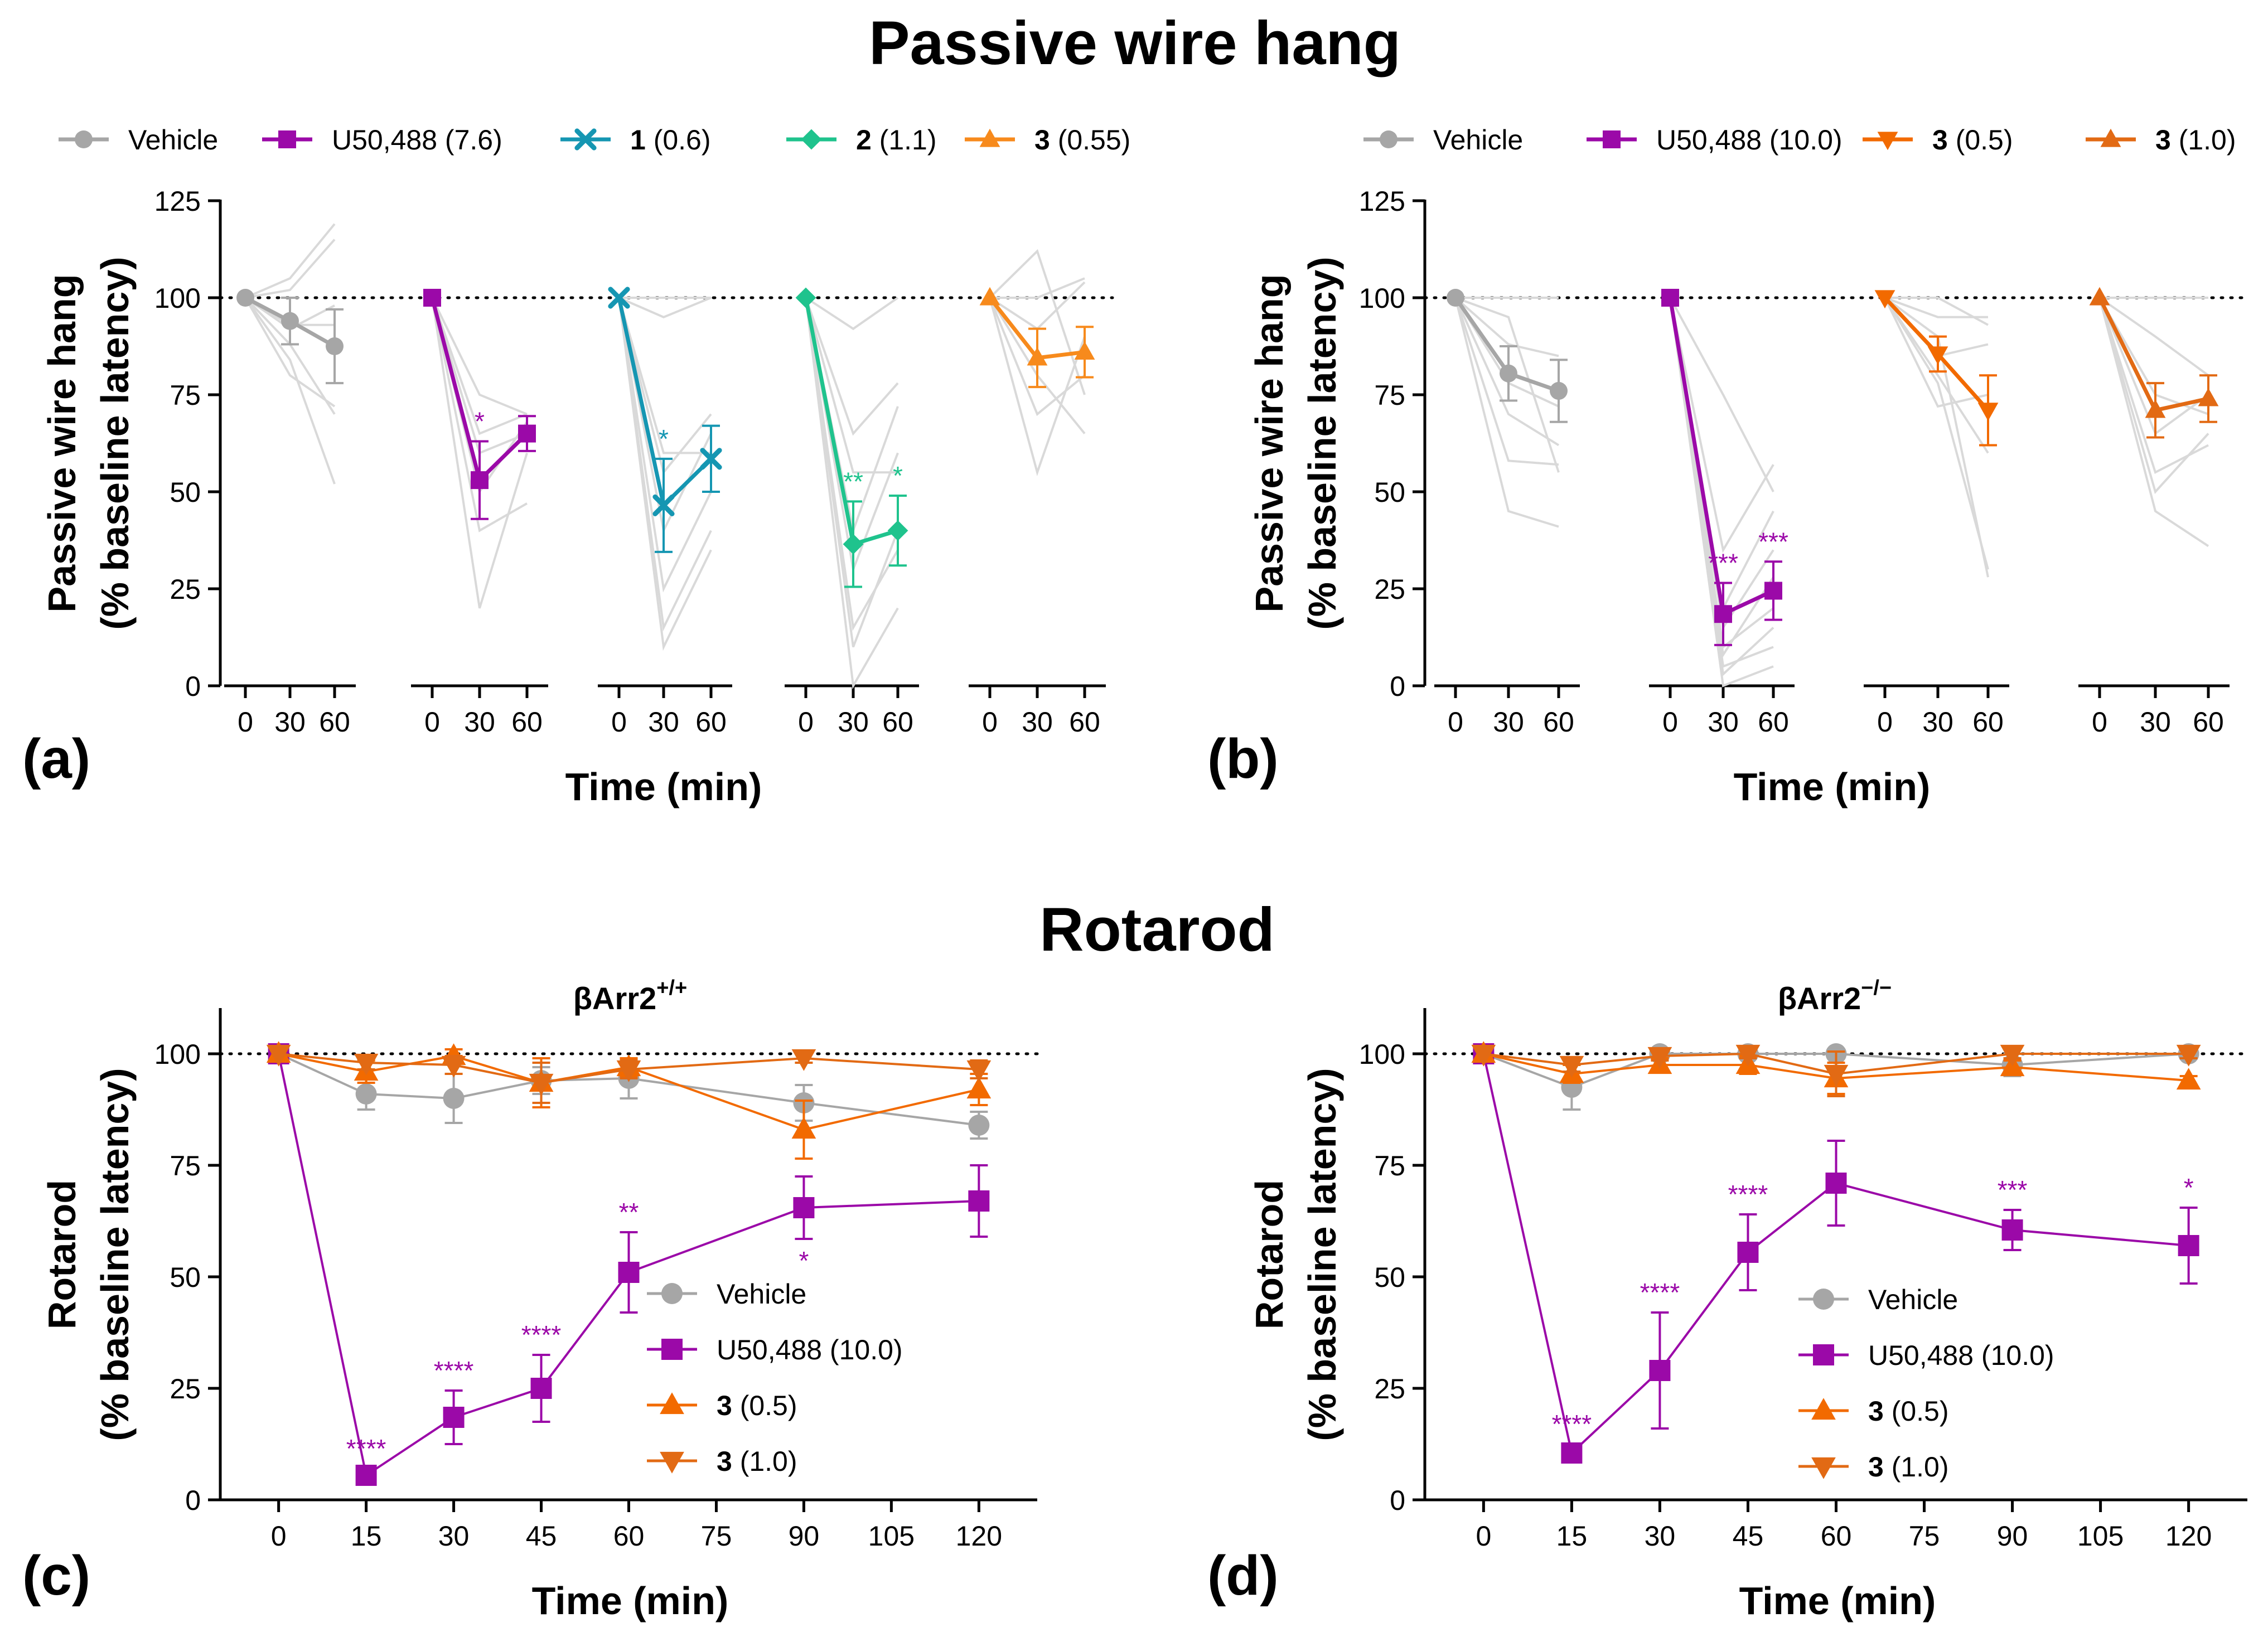 The height and width of the screenshot is (1637, 2268). I want to click on genotype-subtitle: βArr2−/−, so click(1835, 996).